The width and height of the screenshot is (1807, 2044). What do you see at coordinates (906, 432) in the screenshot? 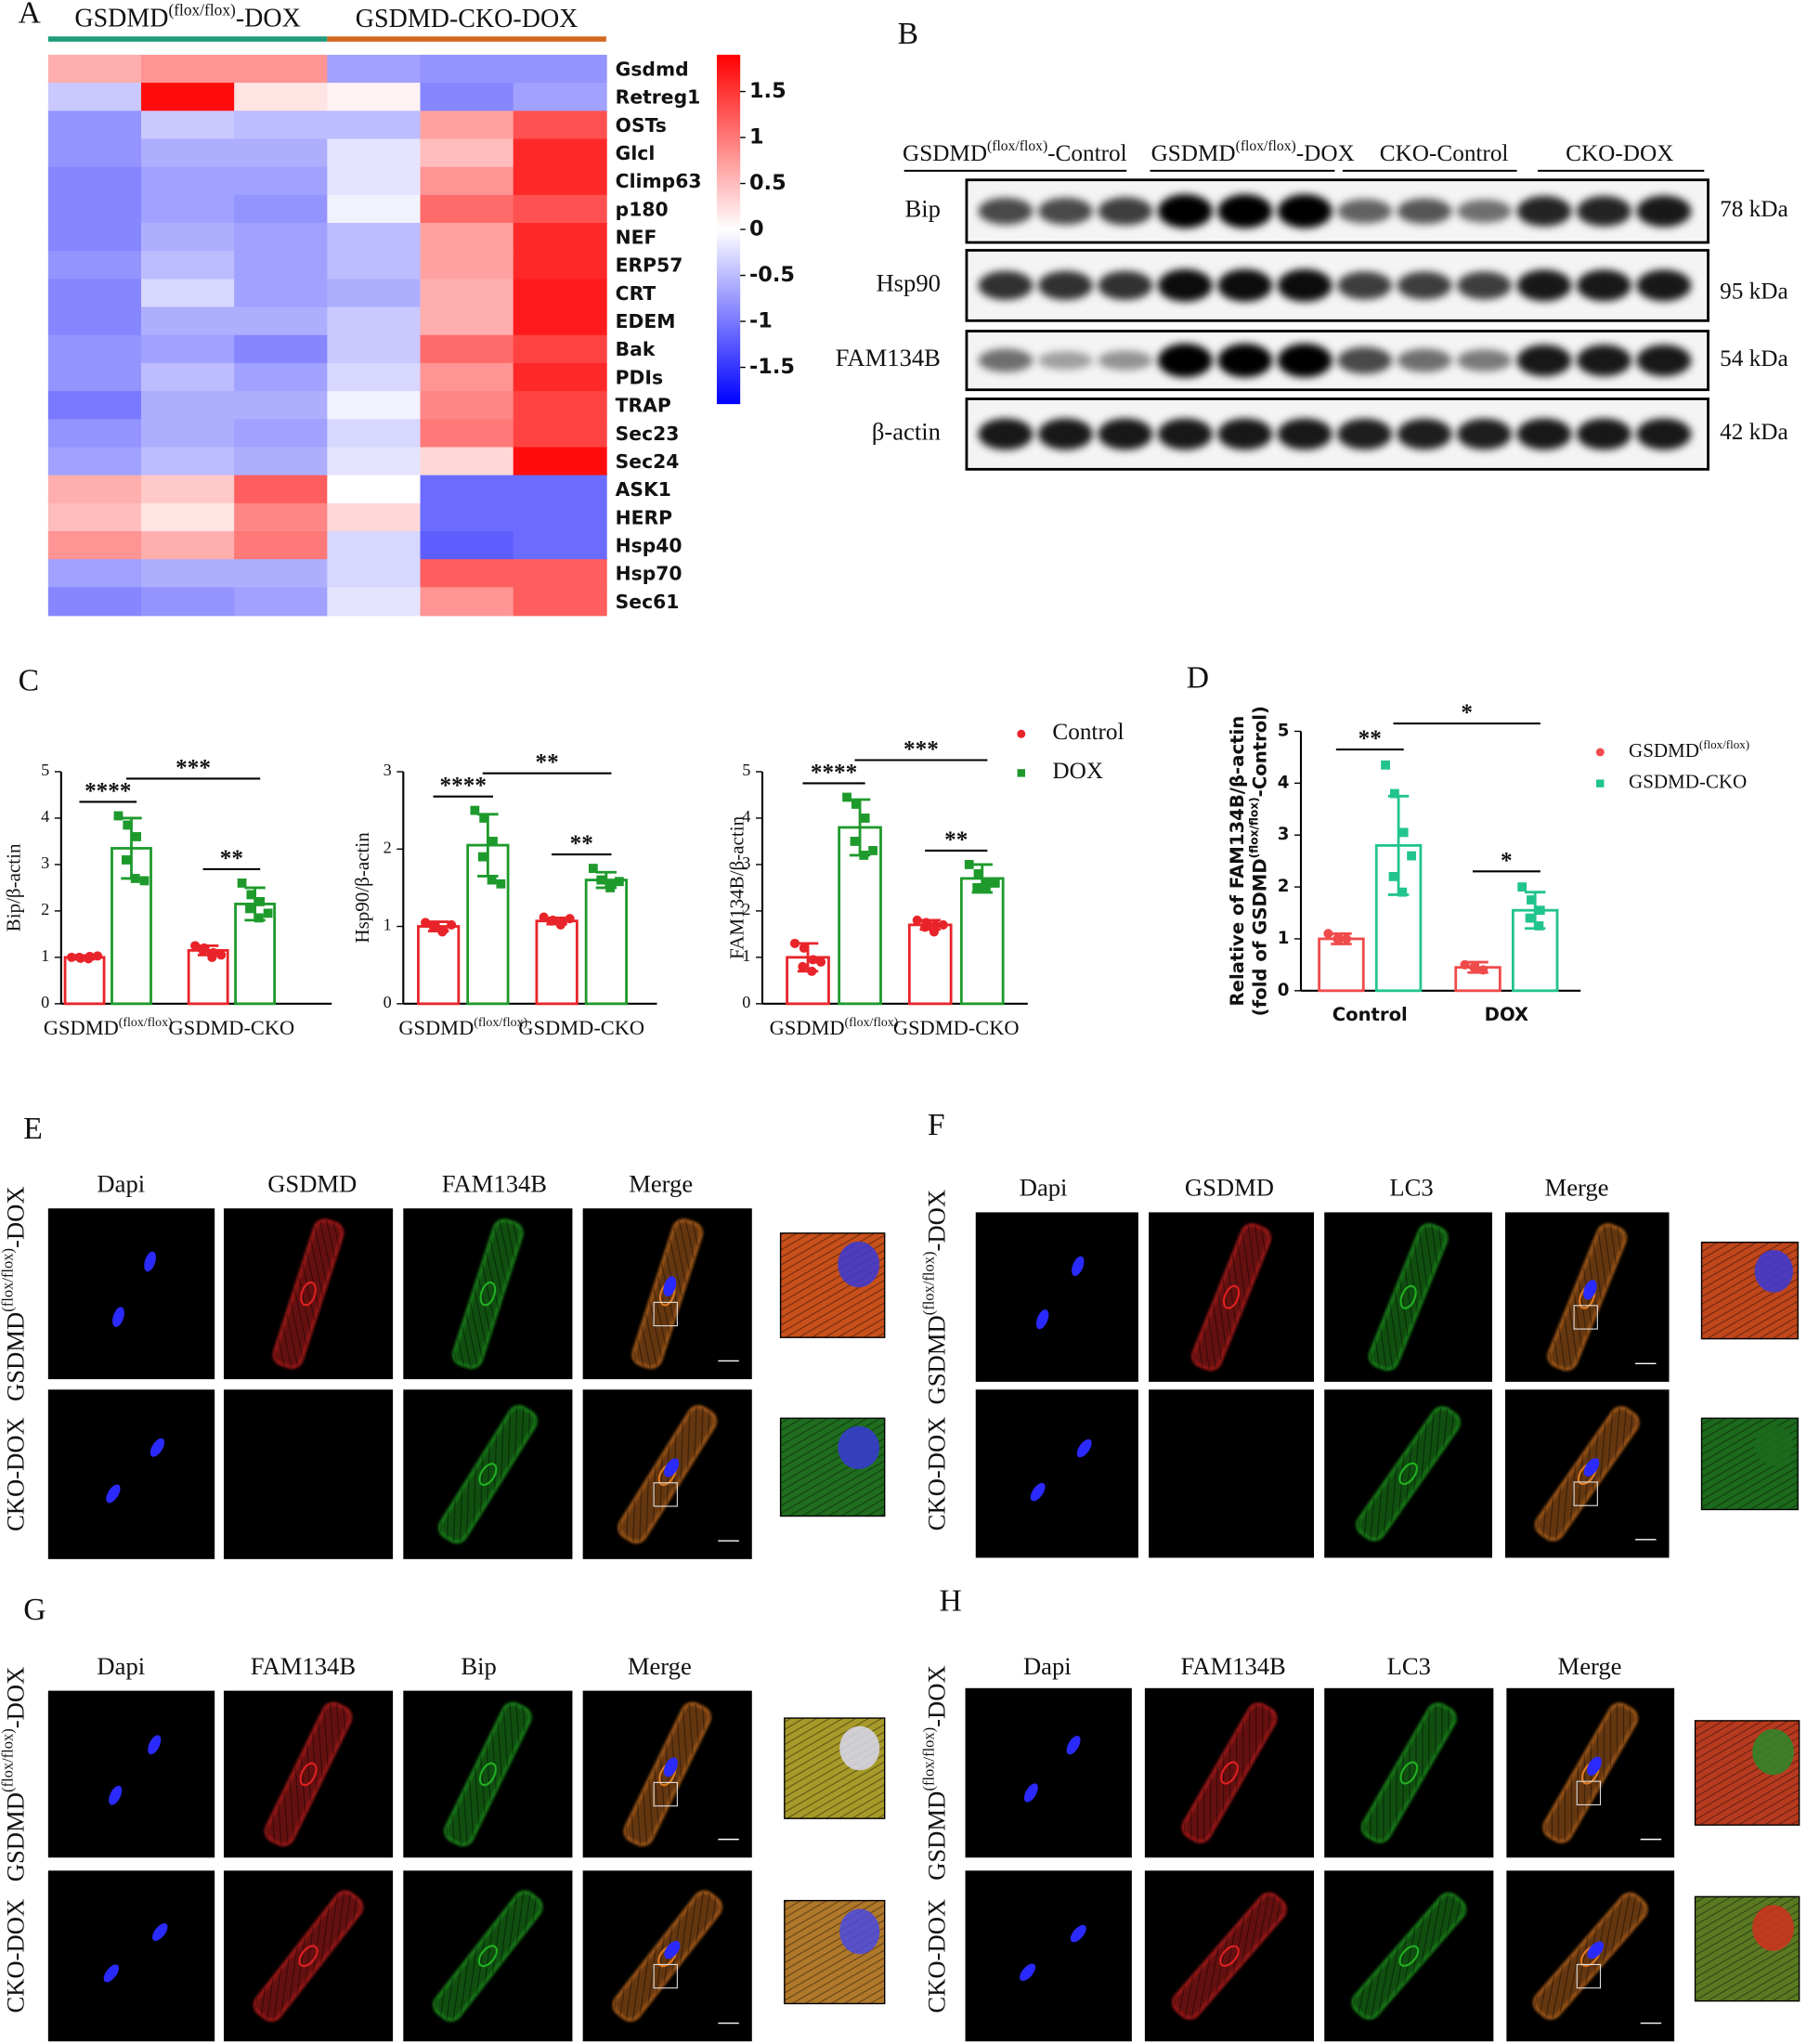
I see `protein-label: β-actin` at bounding box center [906, 432].